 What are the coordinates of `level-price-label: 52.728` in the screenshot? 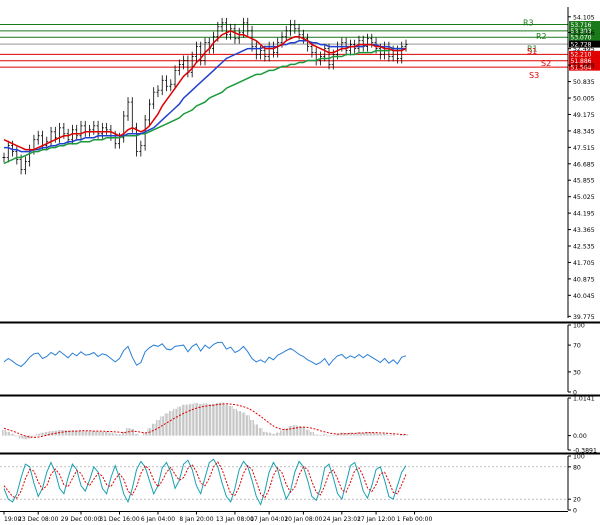 It's located at (581, 44).